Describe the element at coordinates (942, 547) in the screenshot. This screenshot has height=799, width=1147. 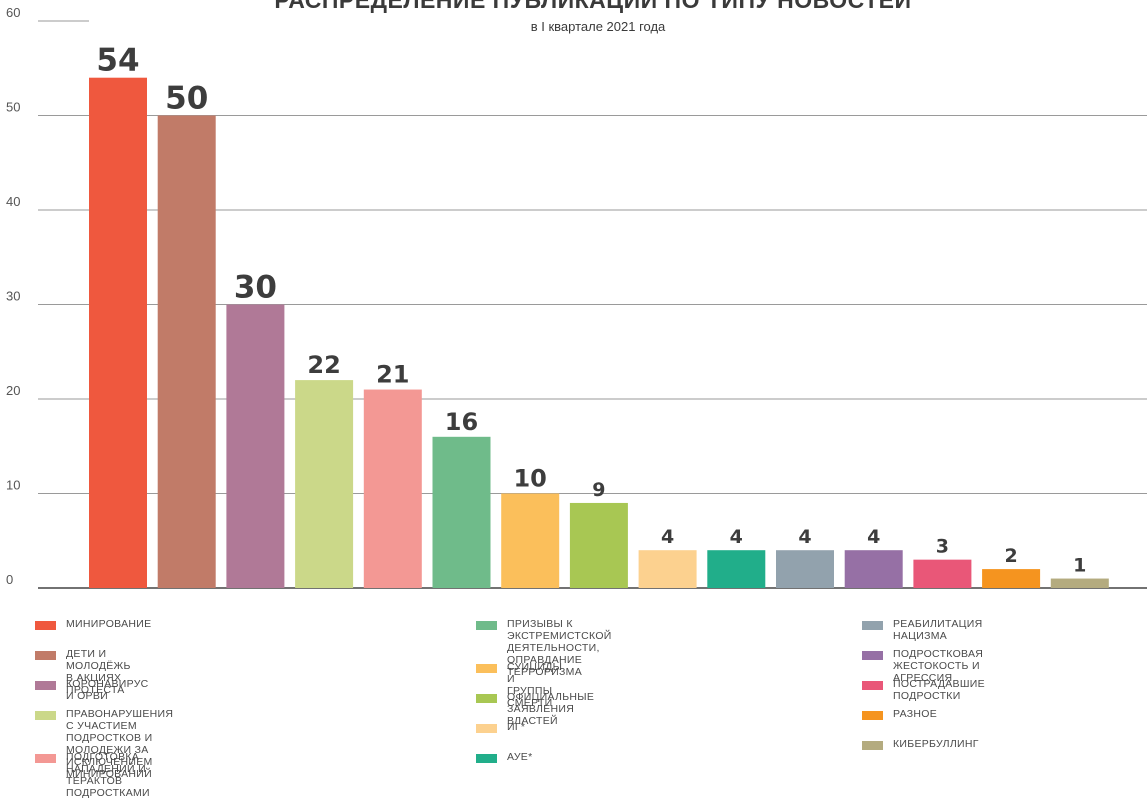
I see `bar-value-label: 3` at that location.